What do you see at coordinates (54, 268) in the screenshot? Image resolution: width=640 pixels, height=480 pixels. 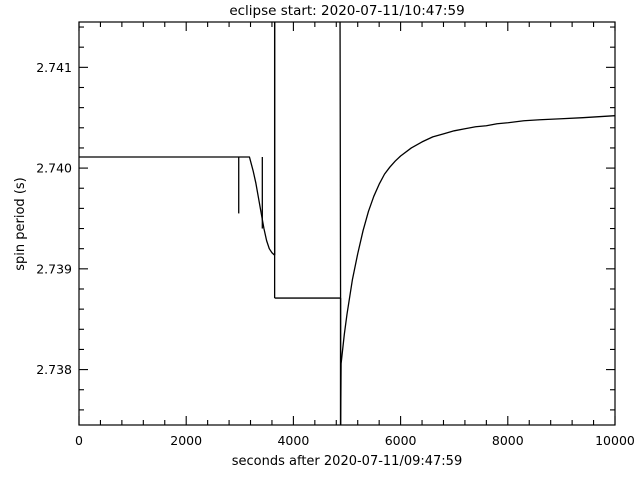 I see `y-tick-label: 2.739` at bounding box center [54, 268].